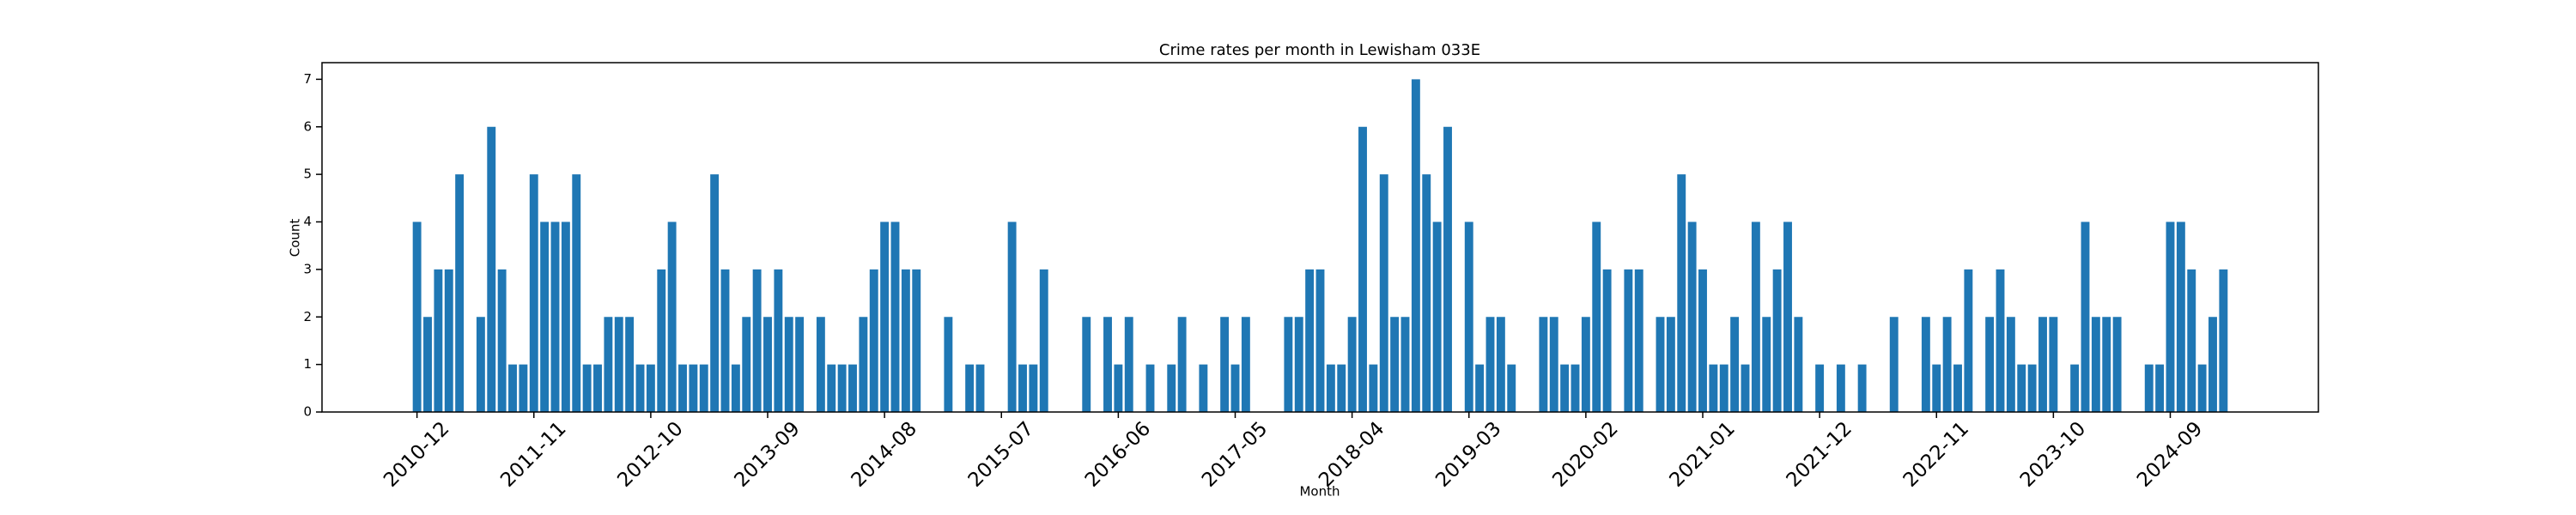 This screenshot has height=515, width=2576. I want to click on x-axis-label: Month, so click(1319, 492).